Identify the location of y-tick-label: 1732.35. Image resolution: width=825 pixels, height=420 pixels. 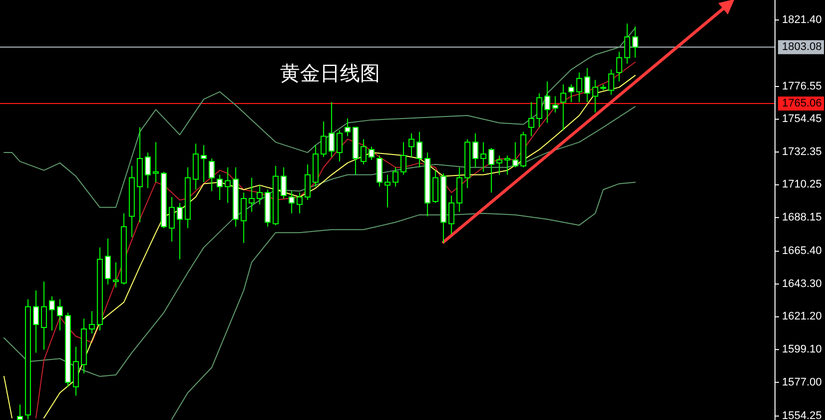
(802, 152).